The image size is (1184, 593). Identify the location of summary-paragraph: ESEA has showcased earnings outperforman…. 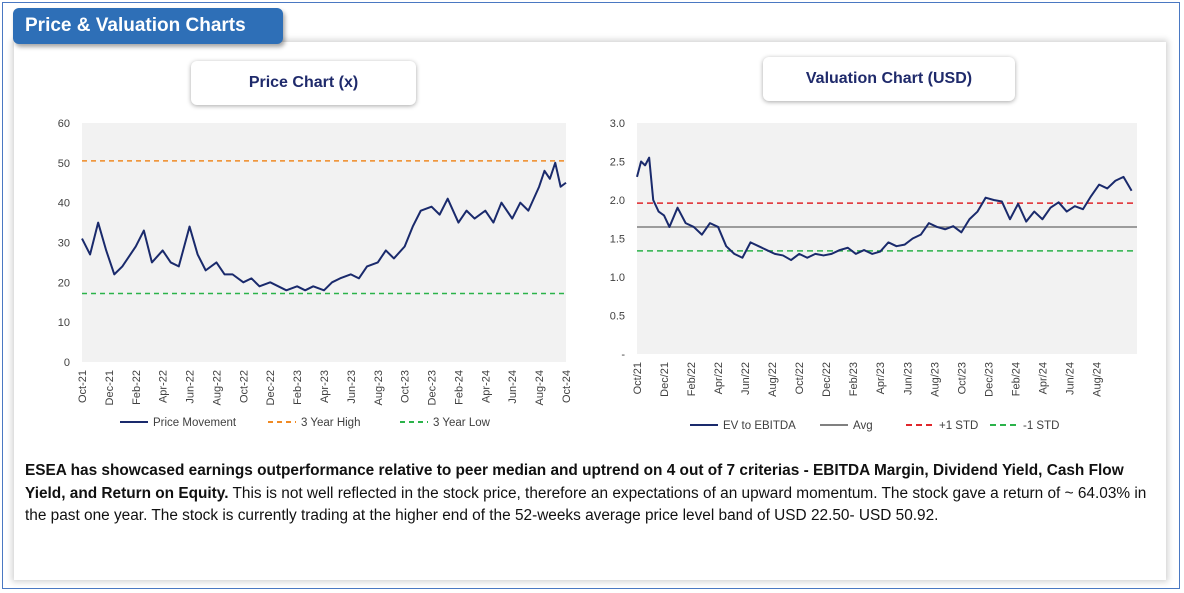
(592, 494).